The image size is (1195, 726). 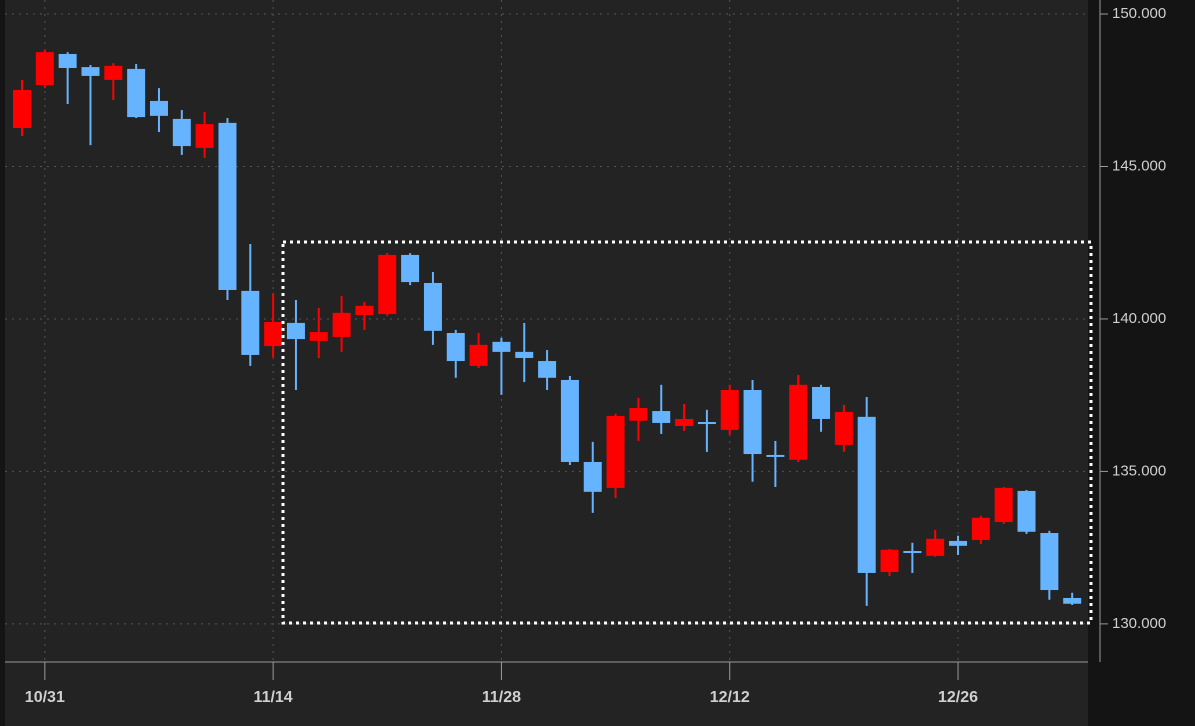 What do you see at coordinates (1139, 165) in the screenshot?
I see `y-tick-label: 145.000` at bounding box center [1139, 165].